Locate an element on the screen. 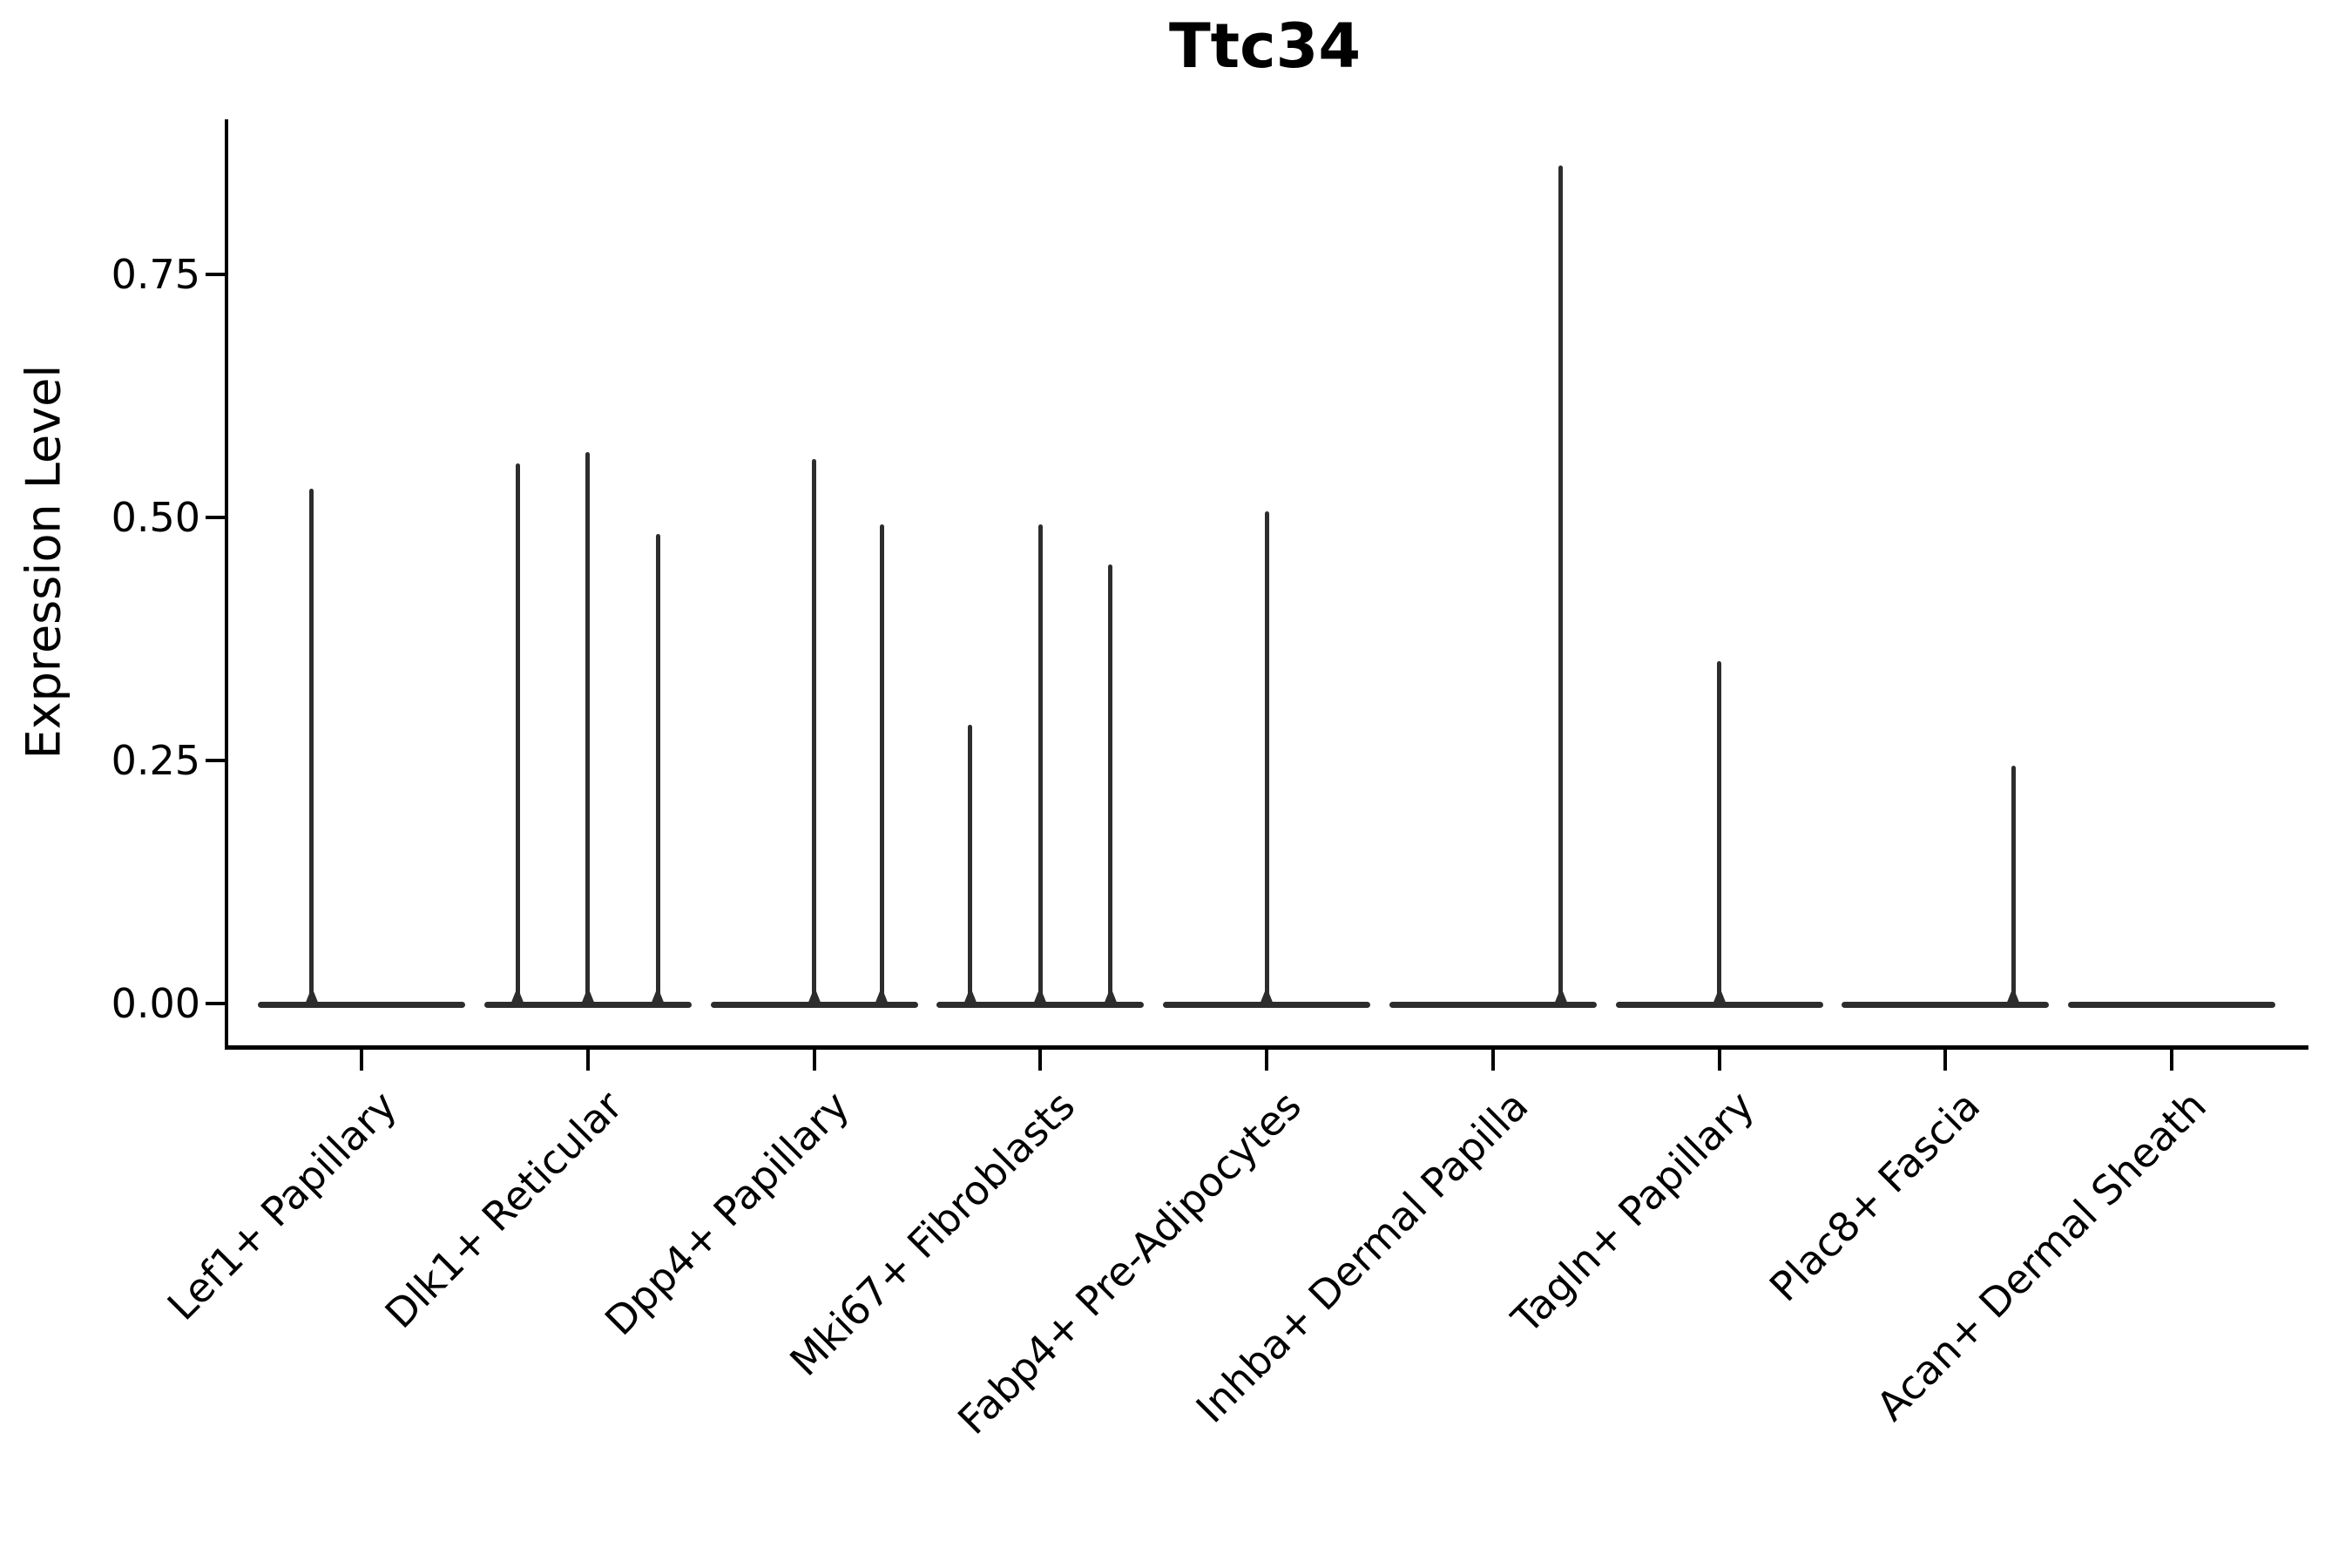 The height and width of the screenshot is (1568, 2352). y-axis-title: Expression Level is located at coordinates (44, 562).